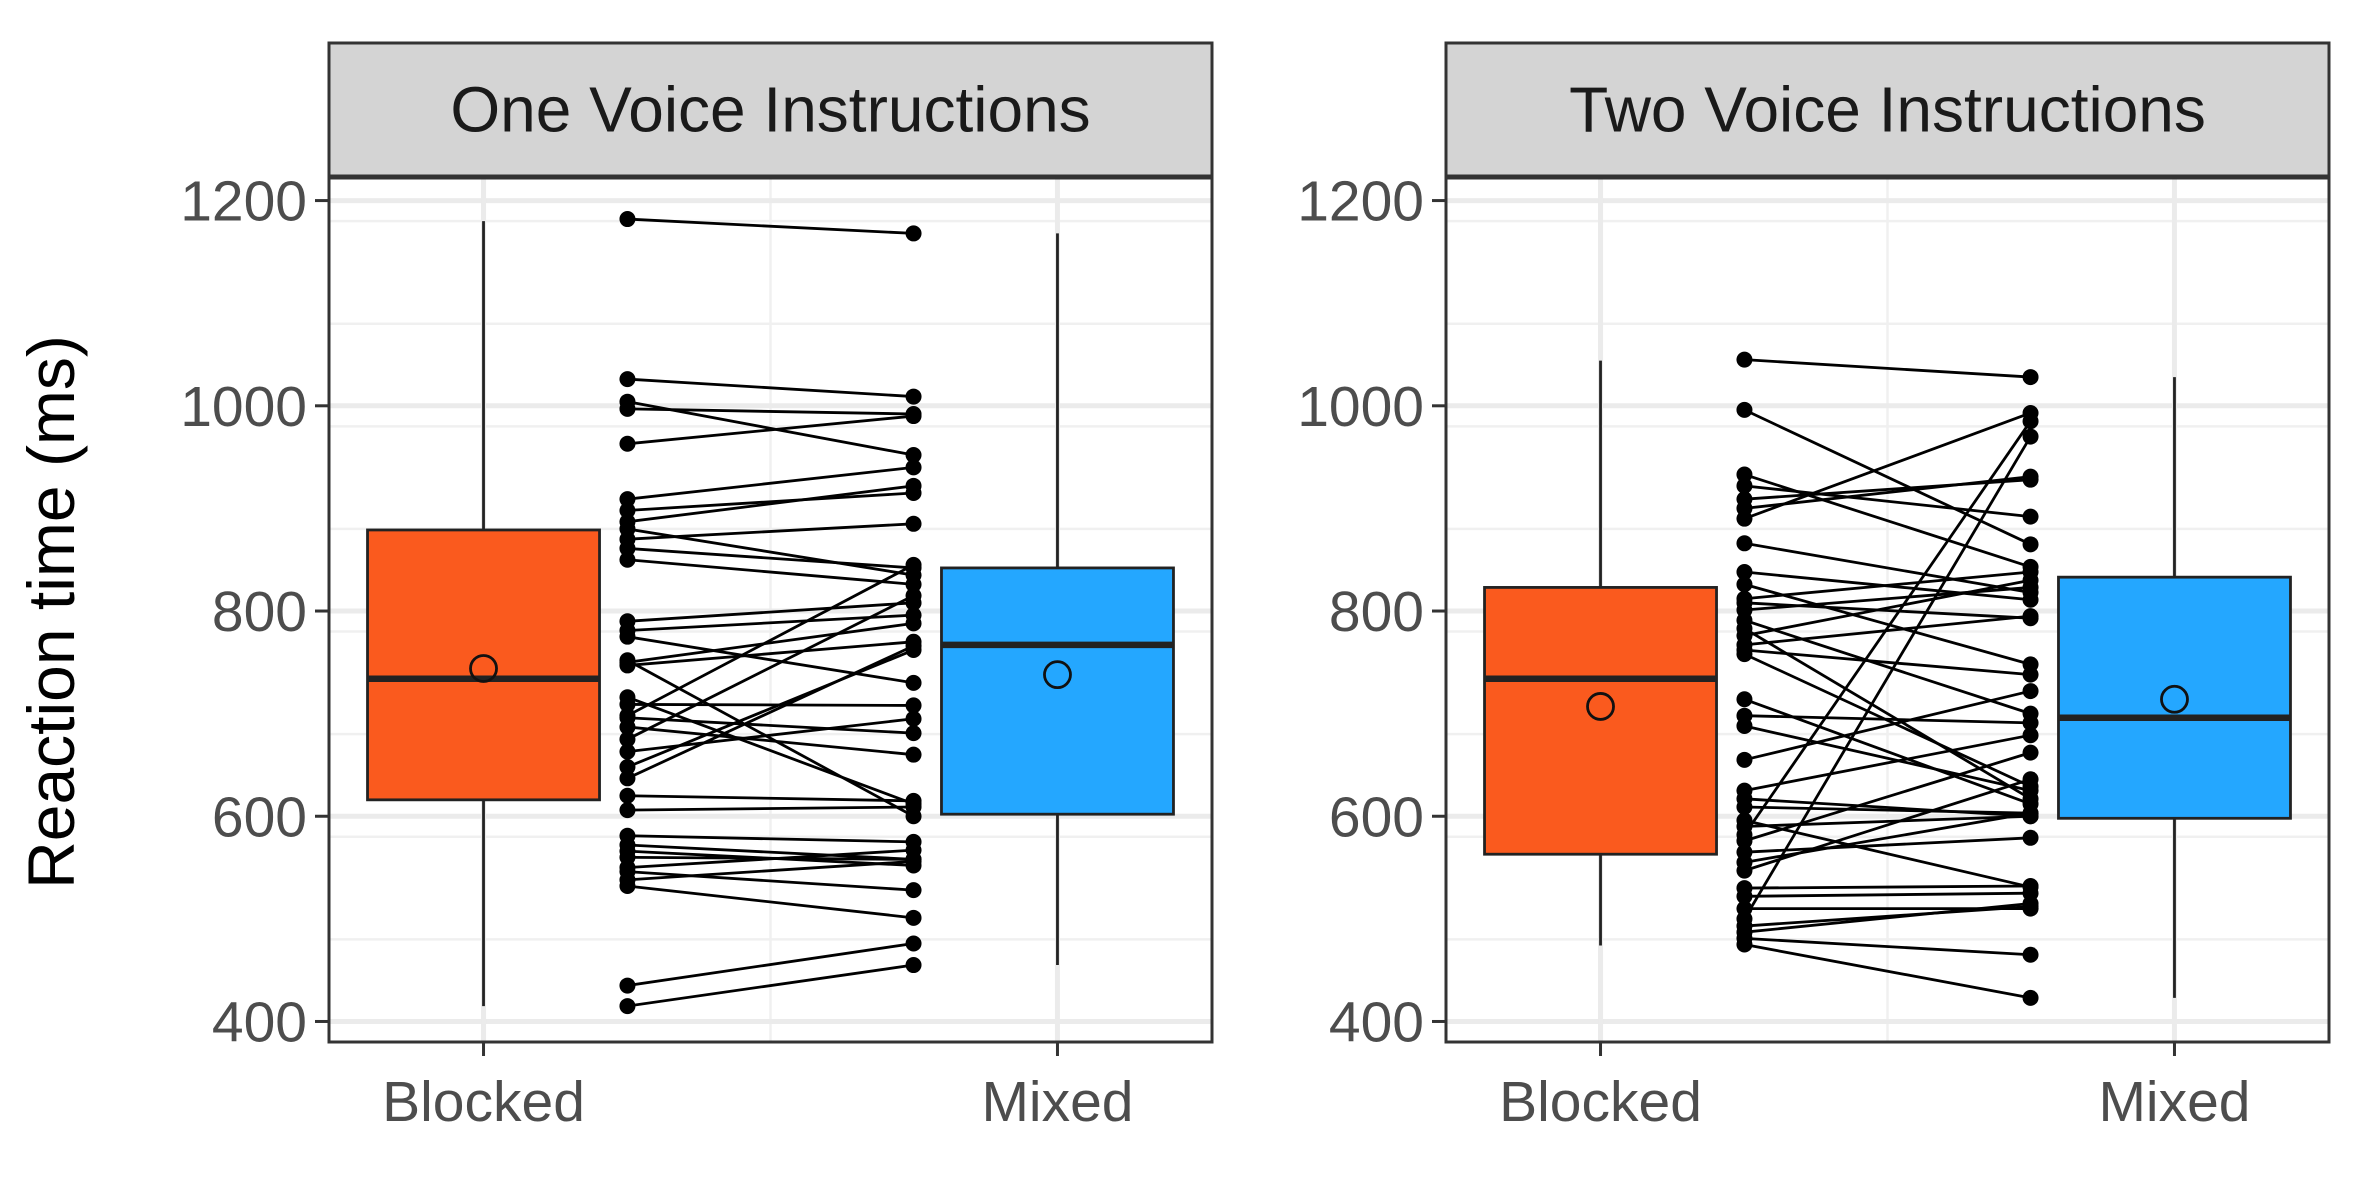 This screenshot has width=2362, height=1181. What do you see at coordinates (1887, 110) in the screenshot?
I see `facet-title: Two Voice Instructions` at bounding box center [1887, 110].